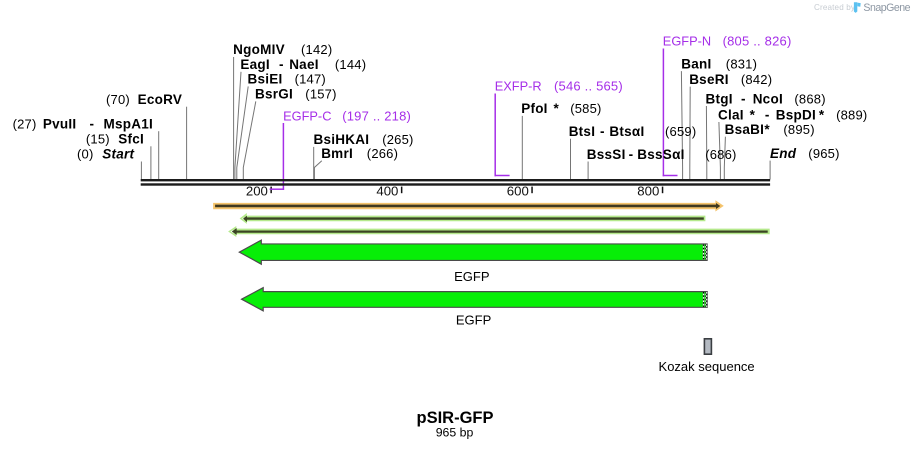 This screenshot has width=911, height=449. Describe the element at coordinates (757, 41) in the screenshot. I see `svg-text: (805 .. 826)` at that location.